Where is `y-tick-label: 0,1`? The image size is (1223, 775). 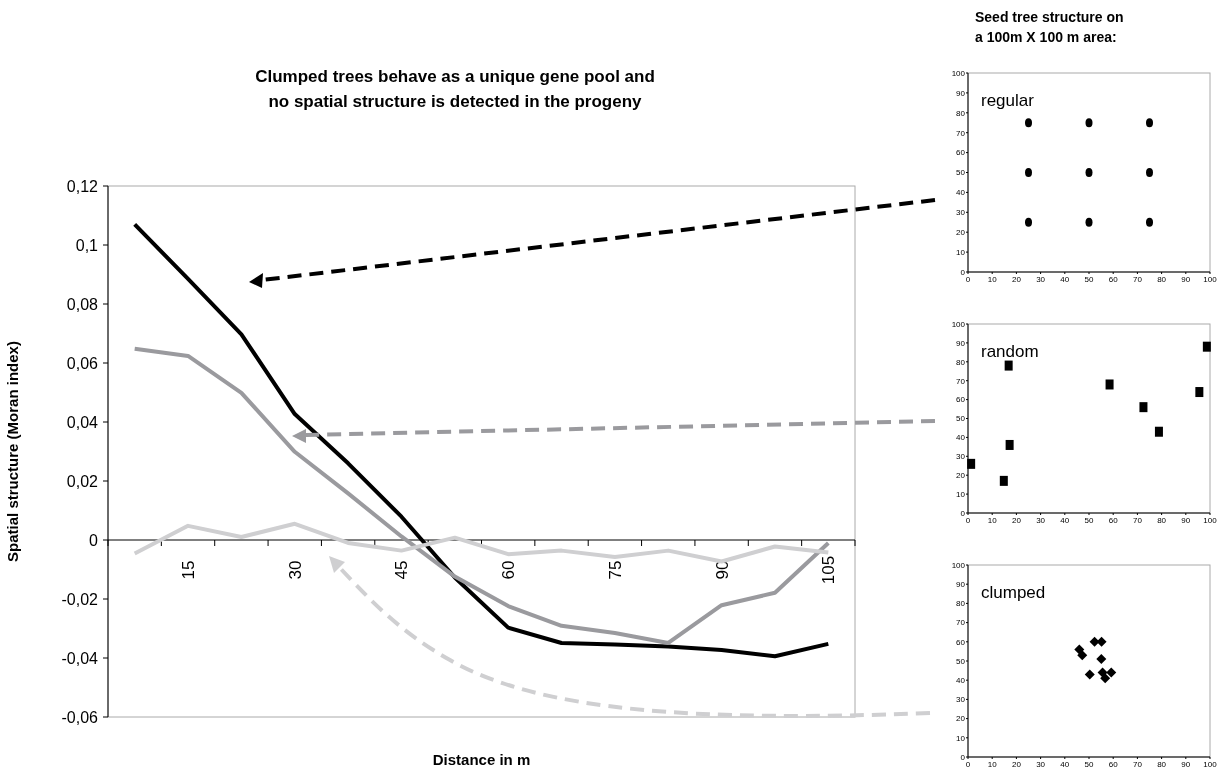 y-tick-label: 0,1 is located at coordinates (87, 245).